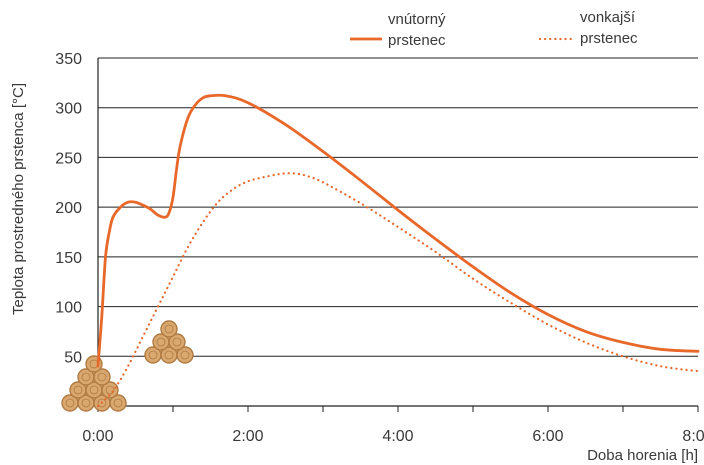  Describe the element at coordinates (398, 30) in the screenshot. I see `legend-item-inner: vnútorný prstenec` at that location.